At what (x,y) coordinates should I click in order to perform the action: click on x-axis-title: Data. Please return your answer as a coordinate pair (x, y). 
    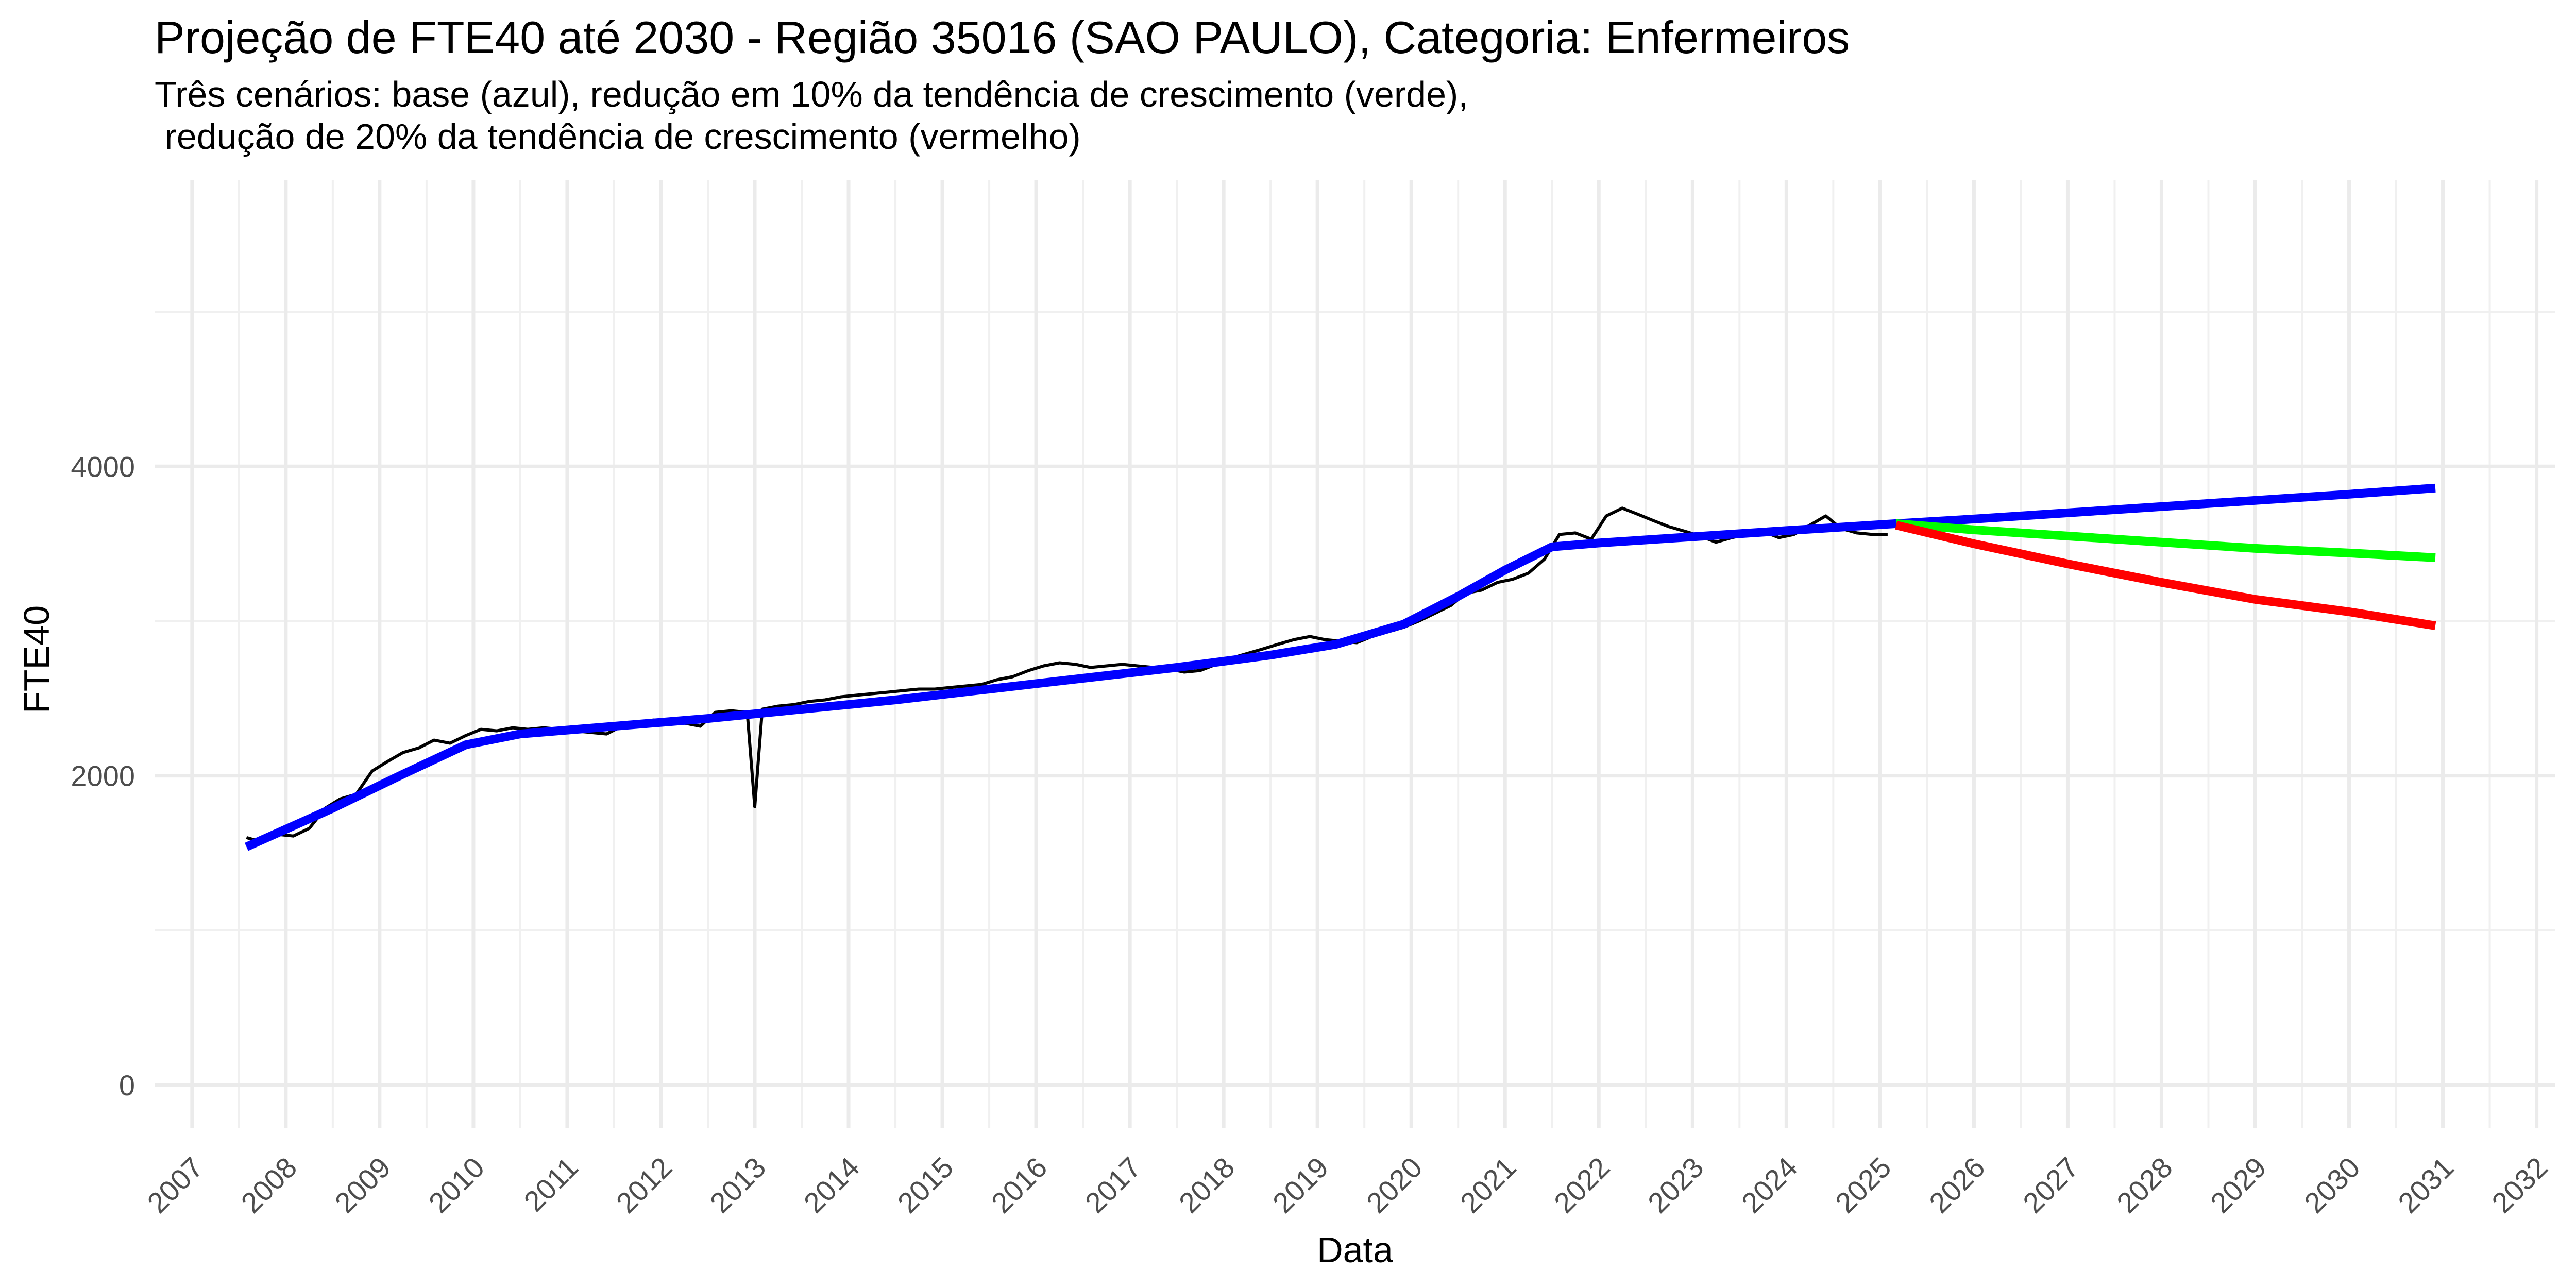
    Looking at the image, I should click on (1355, 1250).